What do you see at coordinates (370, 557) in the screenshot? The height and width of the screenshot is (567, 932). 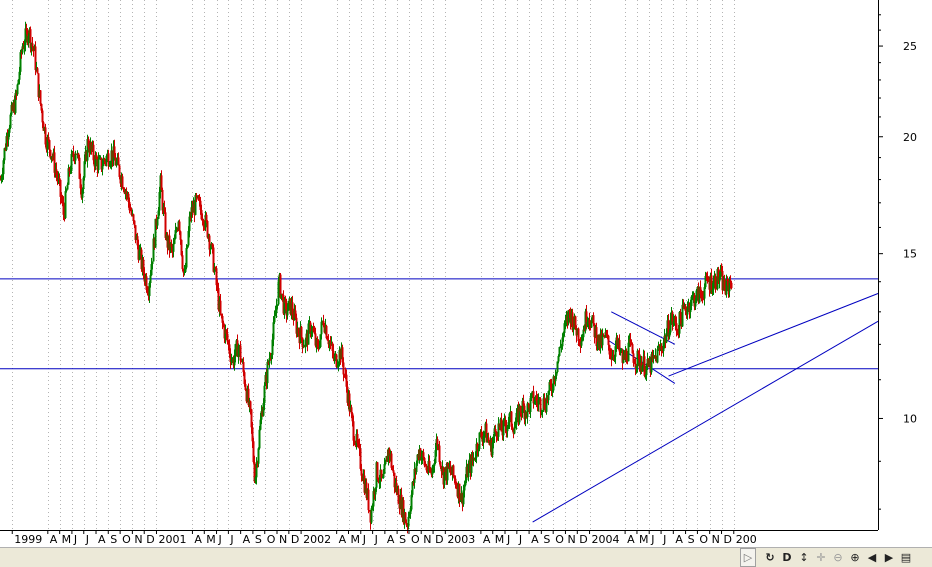 I see `status-strip` at bounding box center [370, 557].